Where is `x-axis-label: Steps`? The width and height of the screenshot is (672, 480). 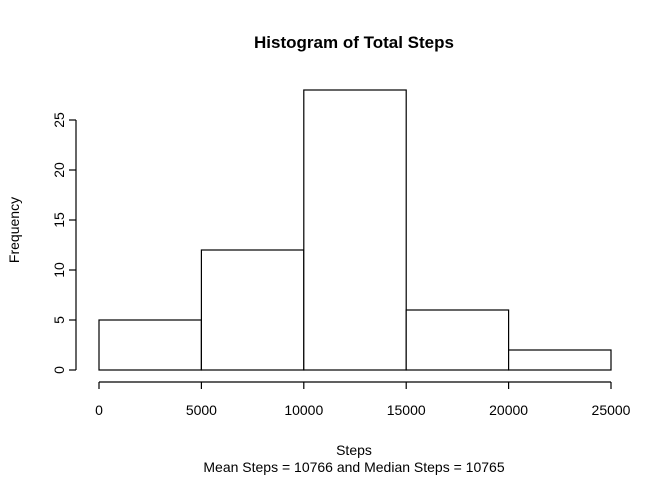
x-axis-label: Steps is located at coordinates (354, 450).